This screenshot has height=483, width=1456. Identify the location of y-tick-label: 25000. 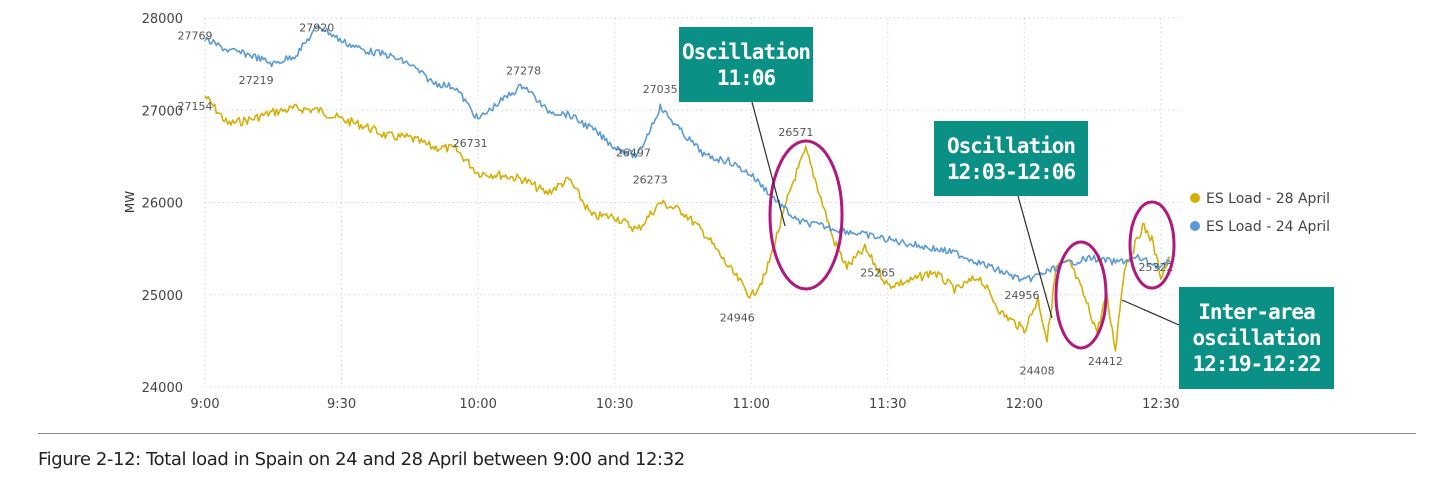
(162, 296).